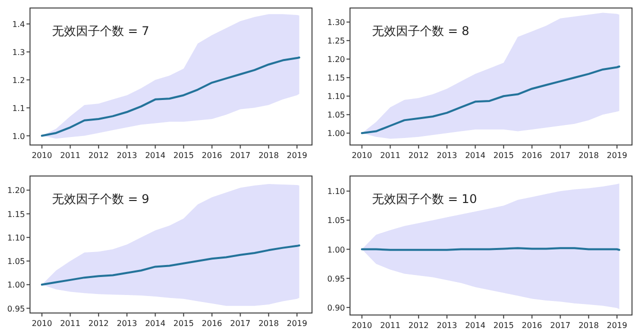 This screenshot has height=335, width=640. Describe the element at coordinates (336, 23) in the screenshot. I see `y-tick-label: 1.30` at that location.